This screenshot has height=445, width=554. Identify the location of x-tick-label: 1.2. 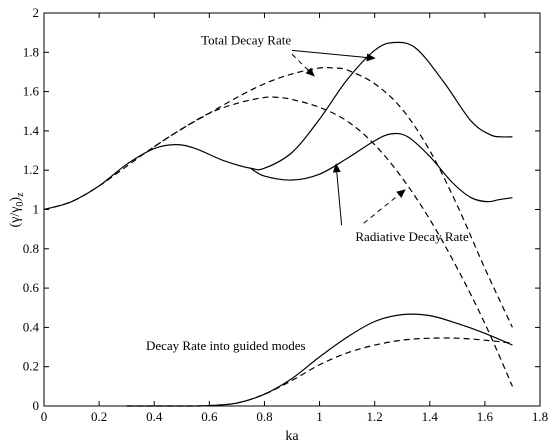
(375, 416).